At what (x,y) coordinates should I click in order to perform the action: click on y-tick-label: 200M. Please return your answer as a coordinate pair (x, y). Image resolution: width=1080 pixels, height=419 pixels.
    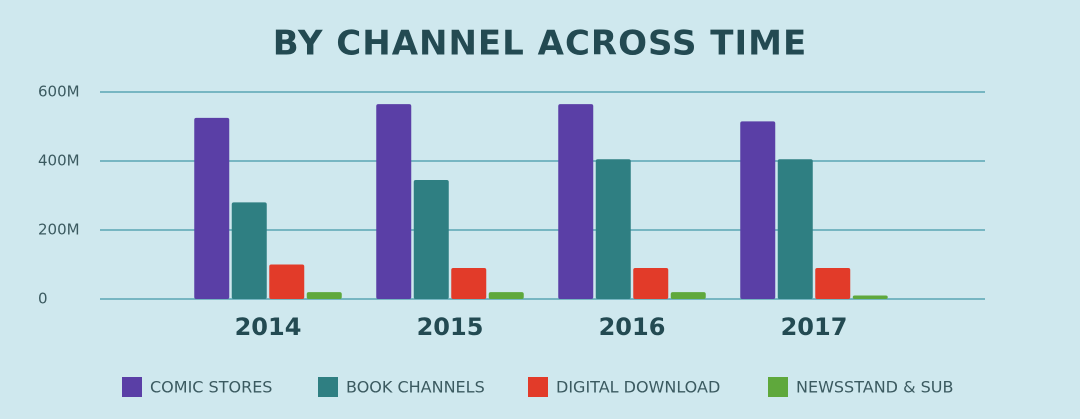
    Looking at the image, I should click on (59, 230).